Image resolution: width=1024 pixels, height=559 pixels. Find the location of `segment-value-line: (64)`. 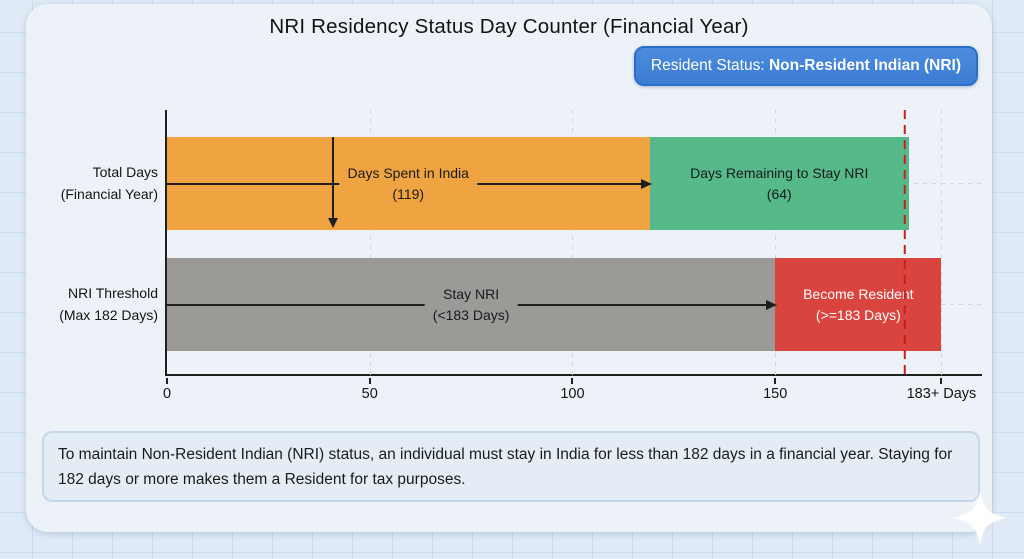

segment-value-line: (64) is located at coordinates (779, 193).